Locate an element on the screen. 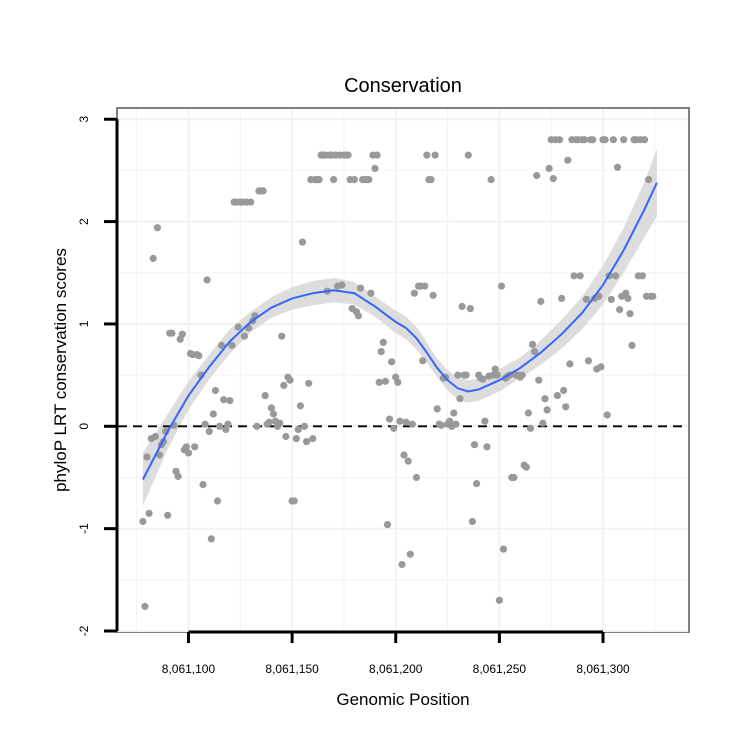 The image size is (750, 750). chart-title: Conservation is located at coordinates (403, 86).